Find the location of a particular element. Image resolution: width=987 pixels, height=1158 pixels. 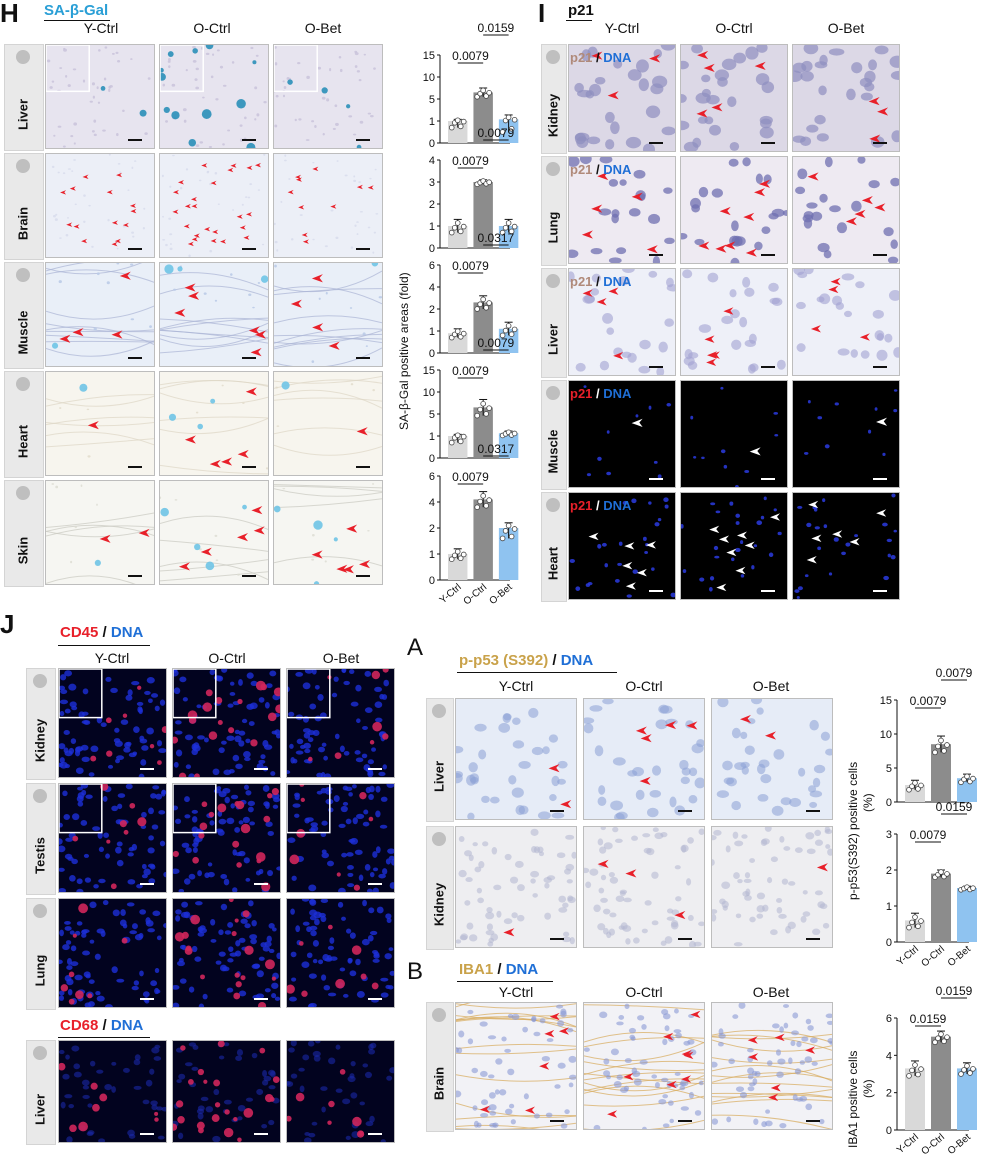

panel-h-stain-title: SA-β-Gal is located at coordinates (76, 10).